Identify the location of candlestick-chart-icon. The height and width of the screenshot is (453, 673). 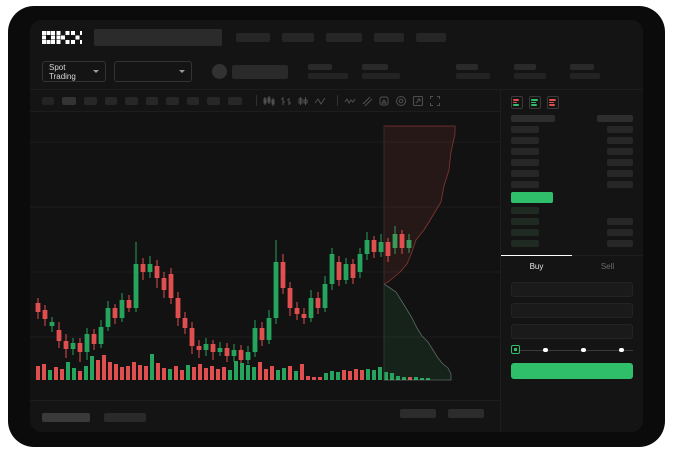
(269, 101).